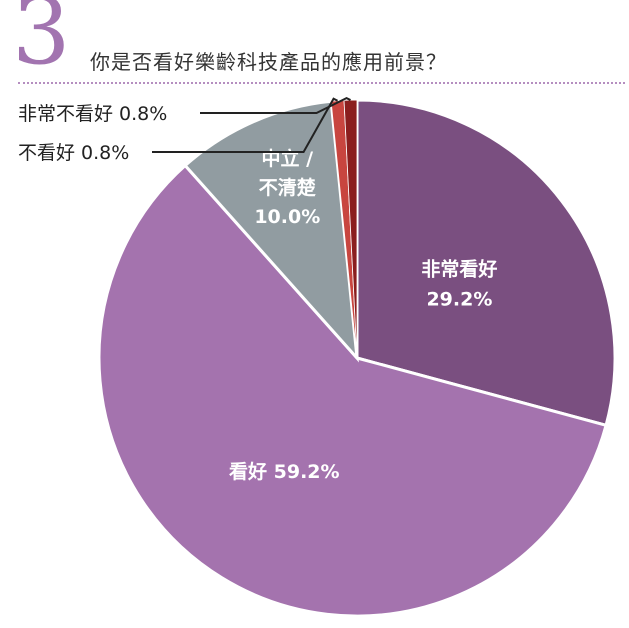 The width and height of the screenshot is (629, 628). Describe the element at coordinates (41, 42) in the screenshot. I see `question-number: 3` at that location.